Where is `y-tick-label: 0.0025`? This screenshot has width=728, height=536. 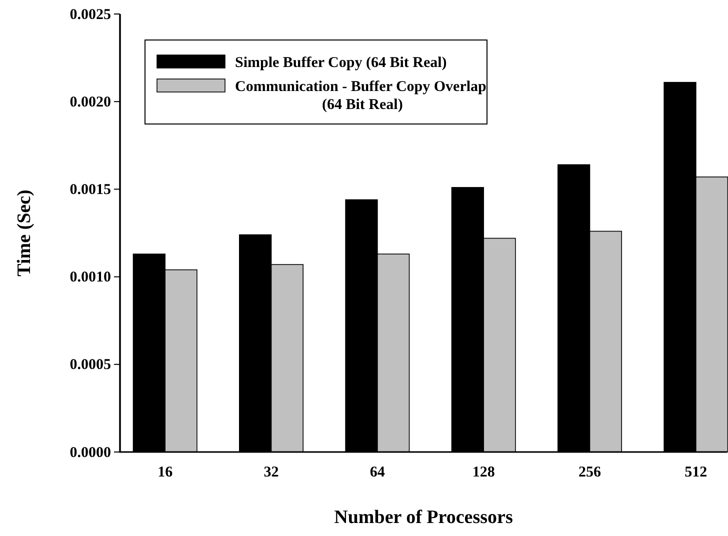 y-tick-label: 0.0025 is located at coordinates (90, 14).